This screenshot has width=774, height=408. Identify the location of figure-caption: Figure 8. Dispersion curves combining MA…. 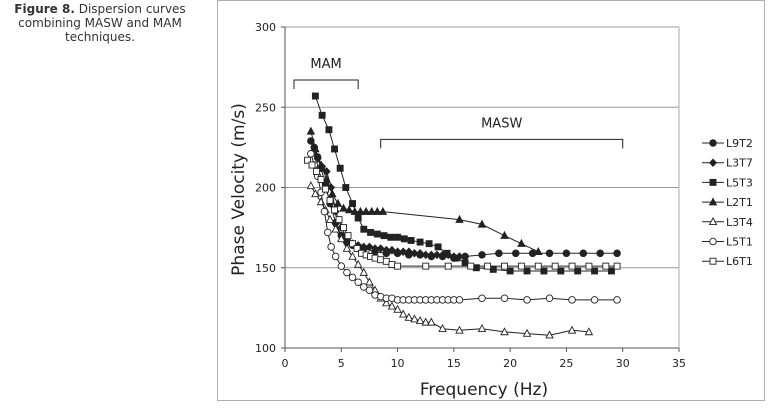
(100, 23).